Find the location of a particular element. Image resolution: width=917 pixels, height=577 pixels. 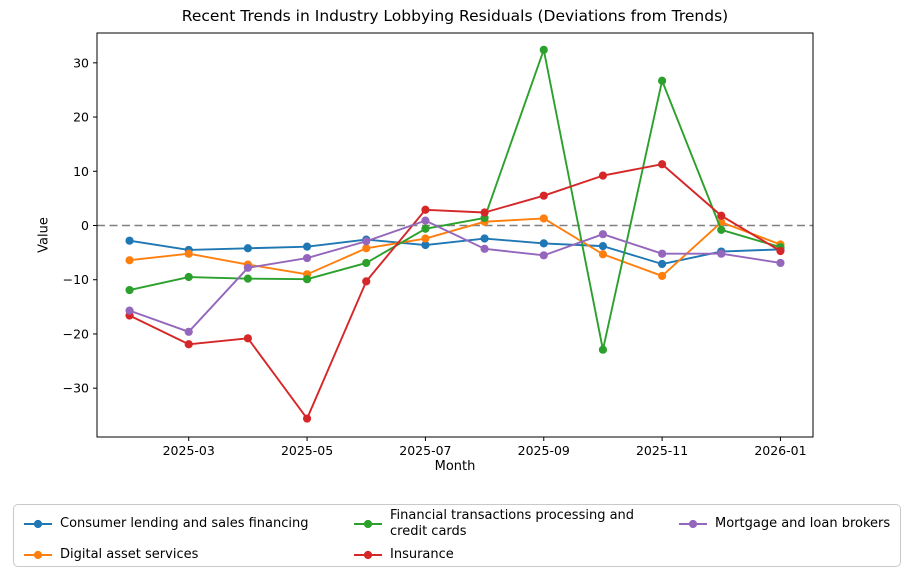

legend-item-insurance: Insurance is located at coordinates (404, 555).